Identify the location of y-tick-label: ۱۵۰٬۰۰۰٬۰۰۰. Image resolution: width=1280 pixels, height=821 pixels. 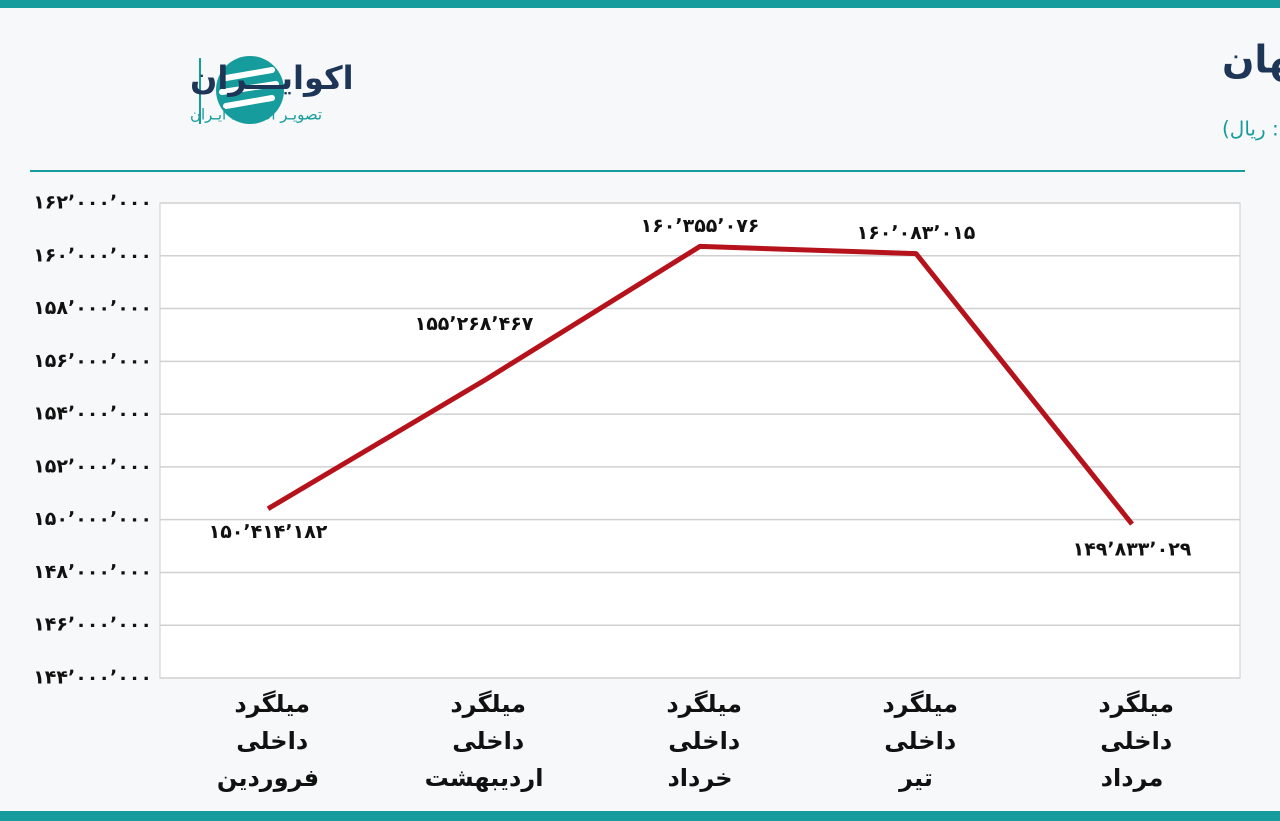
(92, 519).